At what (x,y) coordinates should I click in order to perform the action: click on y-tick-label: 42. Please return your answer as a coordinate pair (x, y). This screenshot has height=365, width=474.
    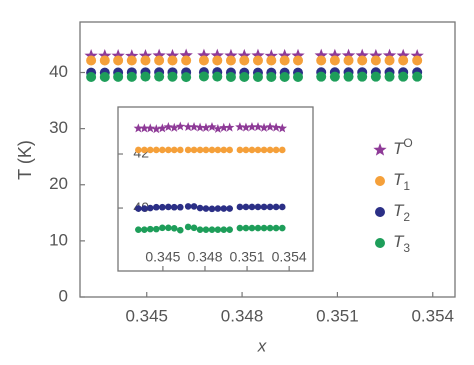
    Looking at the image, I should click on (141, 153).